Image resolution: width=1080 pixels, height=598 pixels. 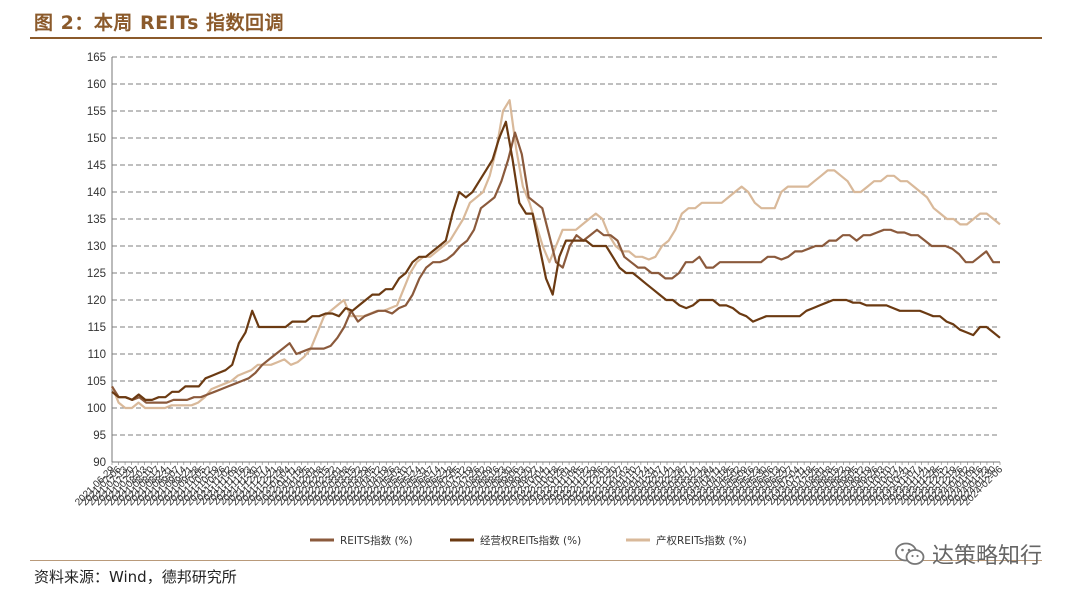 What do you see at coordinates (96, 409) in the screenshot?
I see `y-tick-label: 100` at bounding box center [96, 409].